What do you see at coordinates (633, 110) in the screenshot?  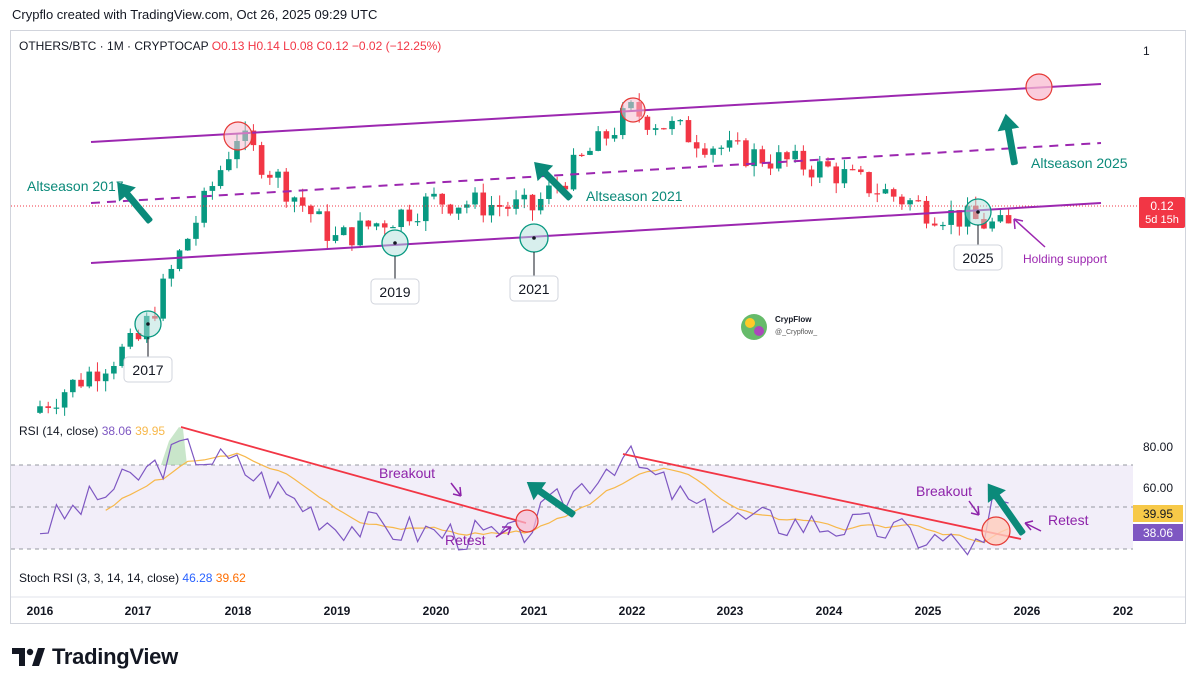 I see `top-circle-2022` at bounding box center [633, 110].